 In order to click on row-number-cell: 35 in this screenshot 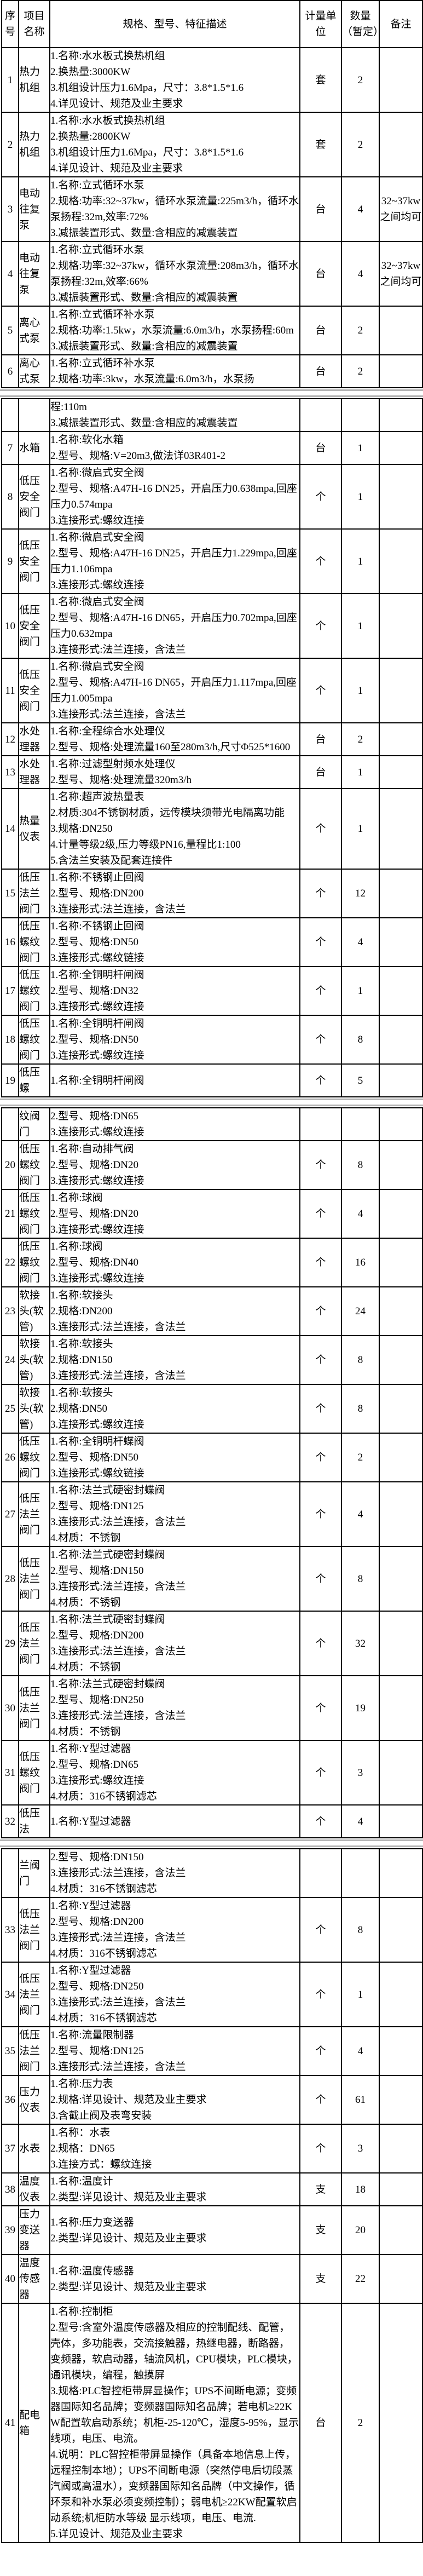, I will do `click(10, 2051)`.